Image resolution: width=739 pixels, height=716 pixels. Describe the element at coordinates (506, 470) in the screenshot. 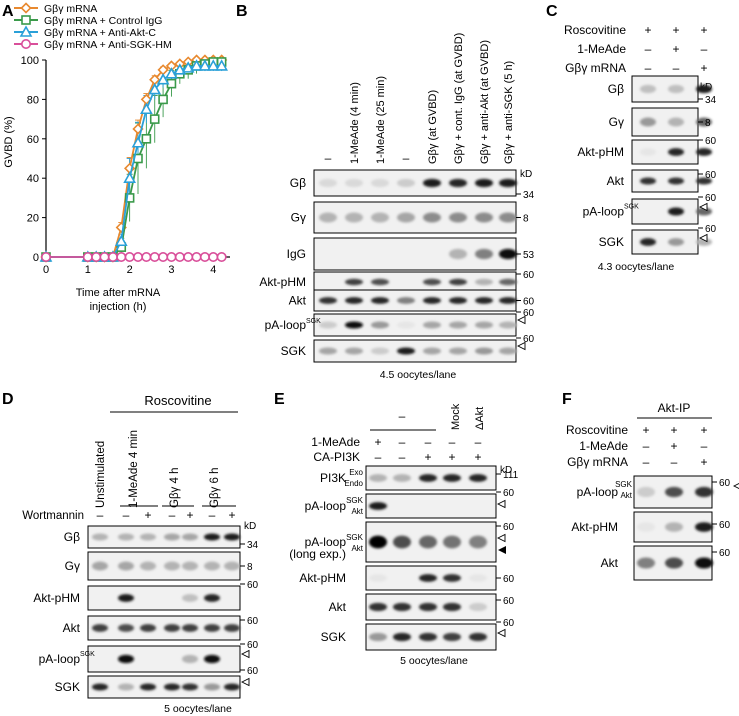

I see `panel-e-kd: kD` at that location.